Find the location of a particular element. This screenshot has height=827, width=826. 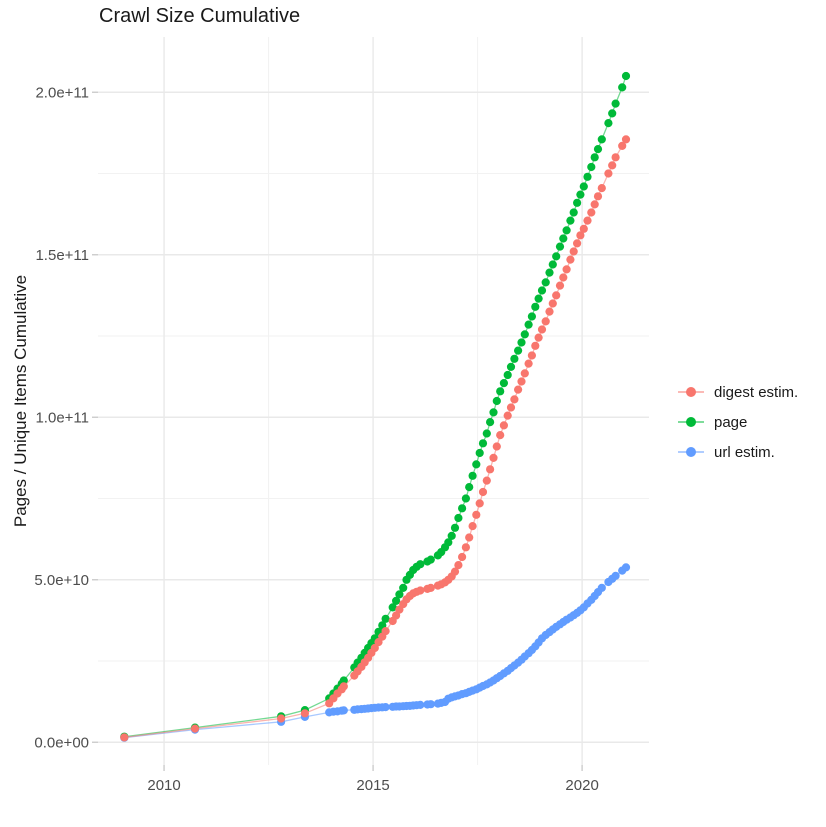

legend-key-page-icon is located at coordinates (691, 422).